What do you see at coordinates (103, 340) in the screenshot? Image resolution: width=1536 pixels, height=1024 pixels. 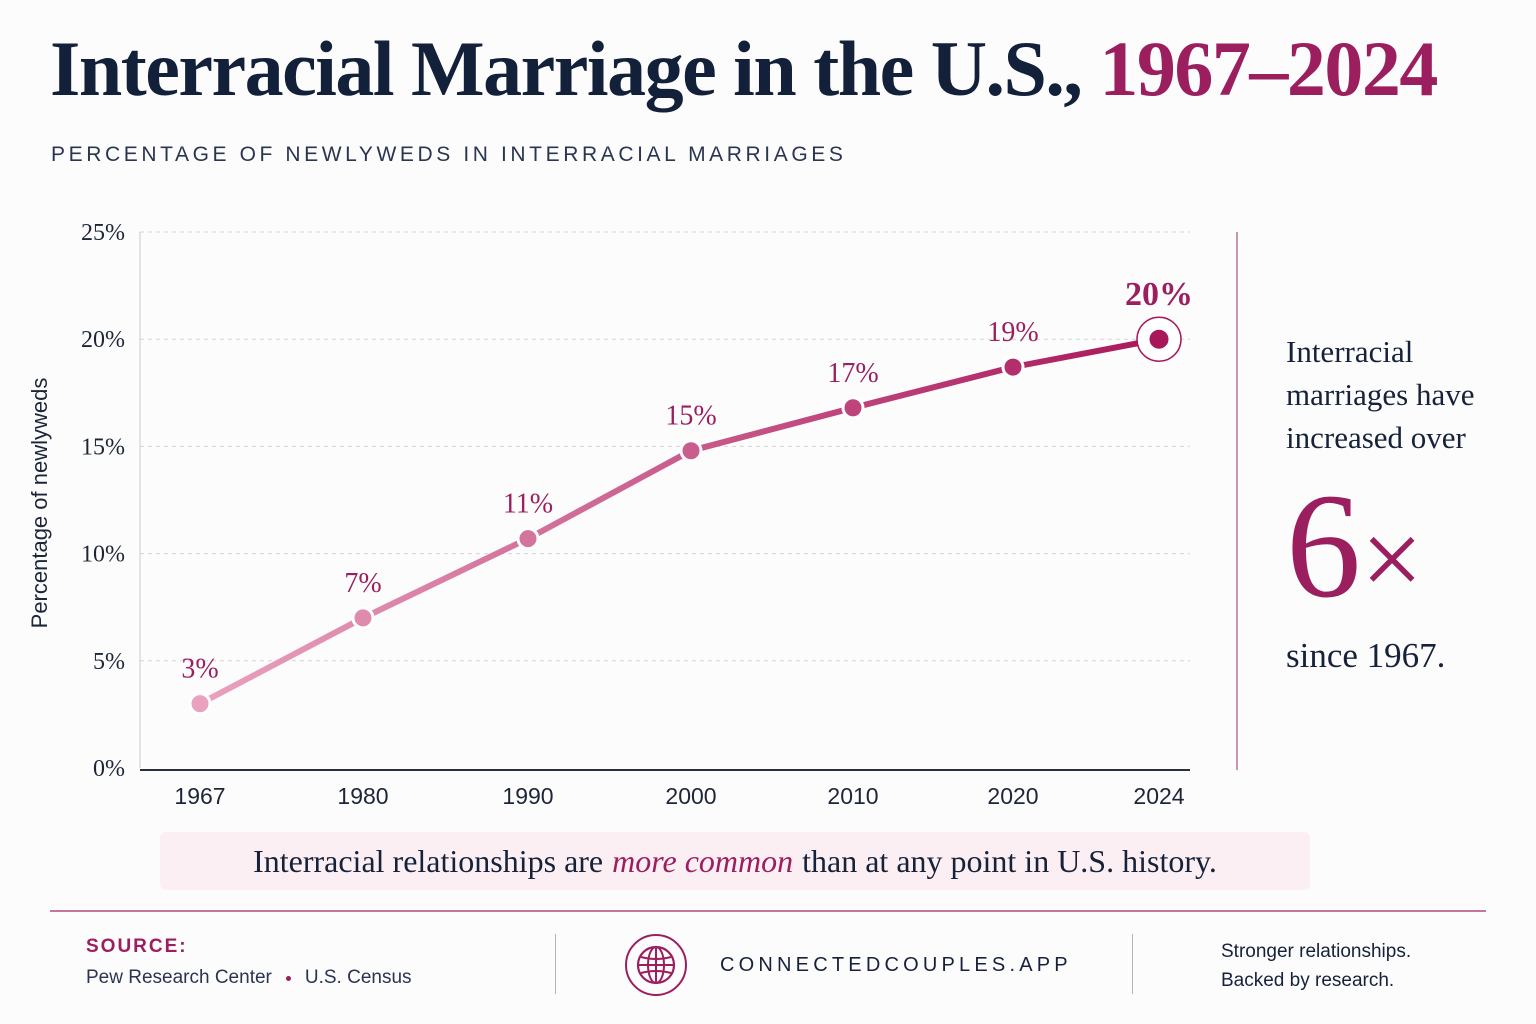 I see `y-tick-label: 20%` at bounding box center [103, 340].